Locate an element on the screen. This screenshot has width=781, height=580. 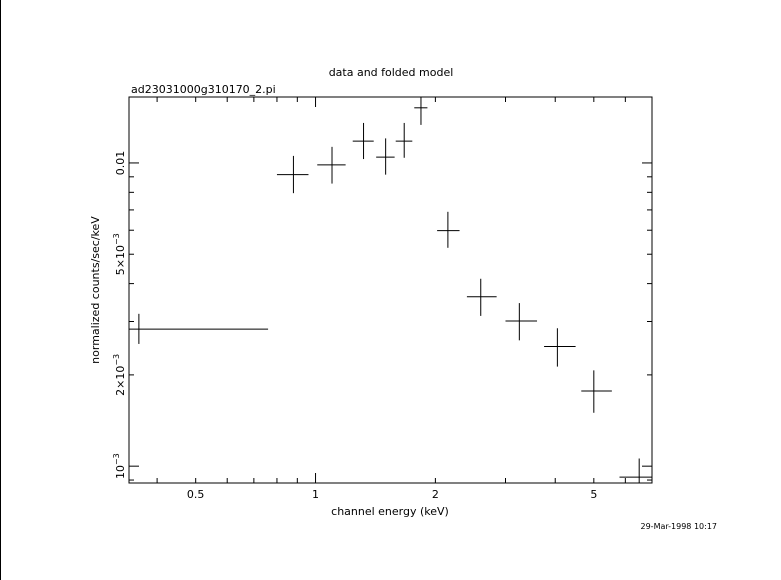
y-tick-label: 10−3 is located at coordinates (119, 466).